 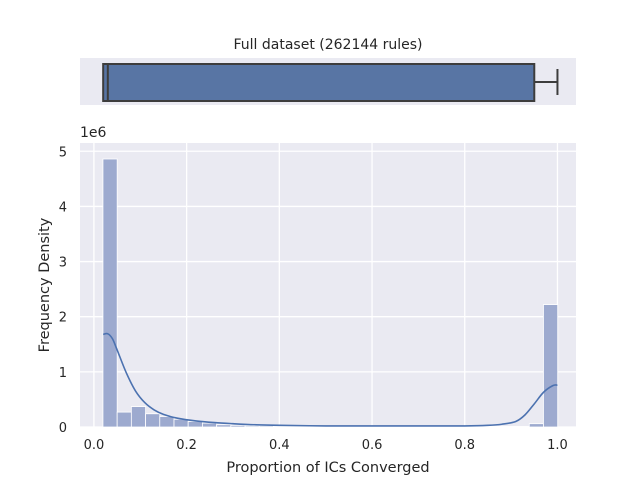 What do you see at coordinates (279, 445) in the screenshot?
I see `x-tick-label: 0.4` at bounding box center [279, 445].